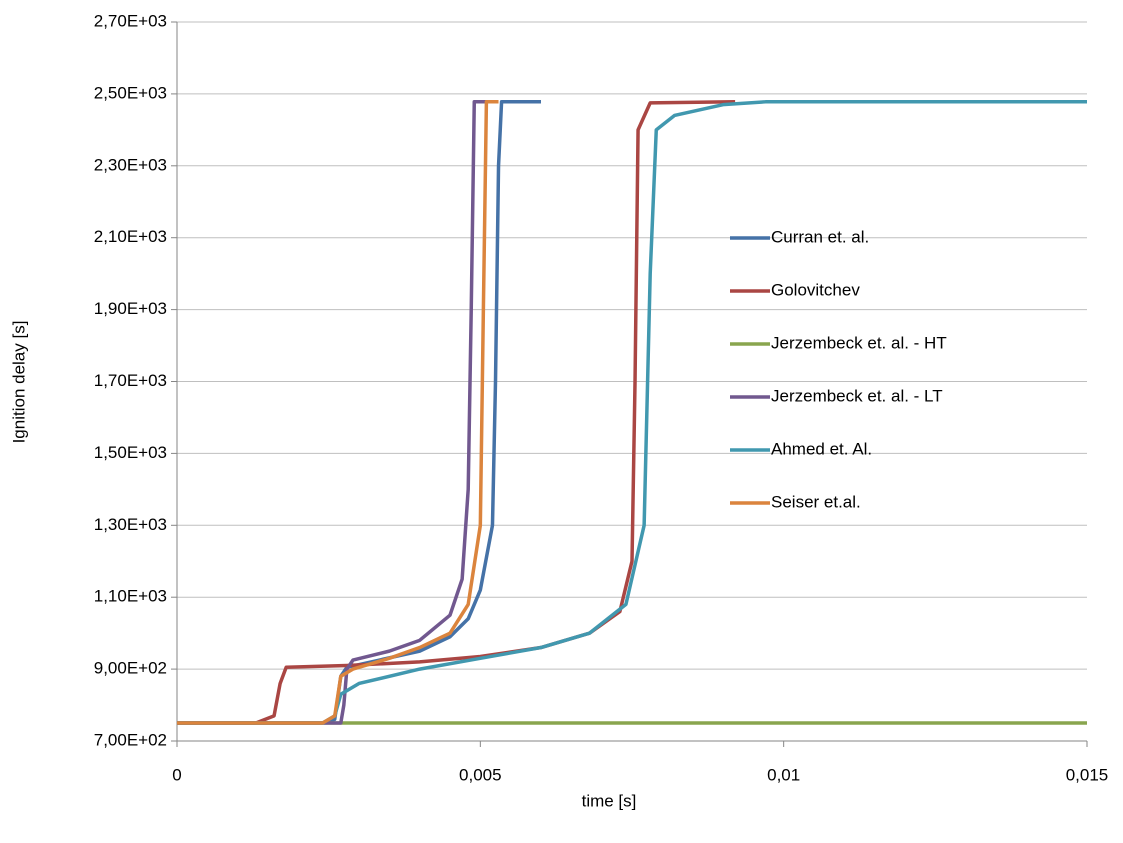 Image resolution: width=1123 pixels, height=843 pixels. Describe the element at coordinates (857, 395) in the screenshot. I see `legend-label: Jerzembeck et. al. - LT` at that location.